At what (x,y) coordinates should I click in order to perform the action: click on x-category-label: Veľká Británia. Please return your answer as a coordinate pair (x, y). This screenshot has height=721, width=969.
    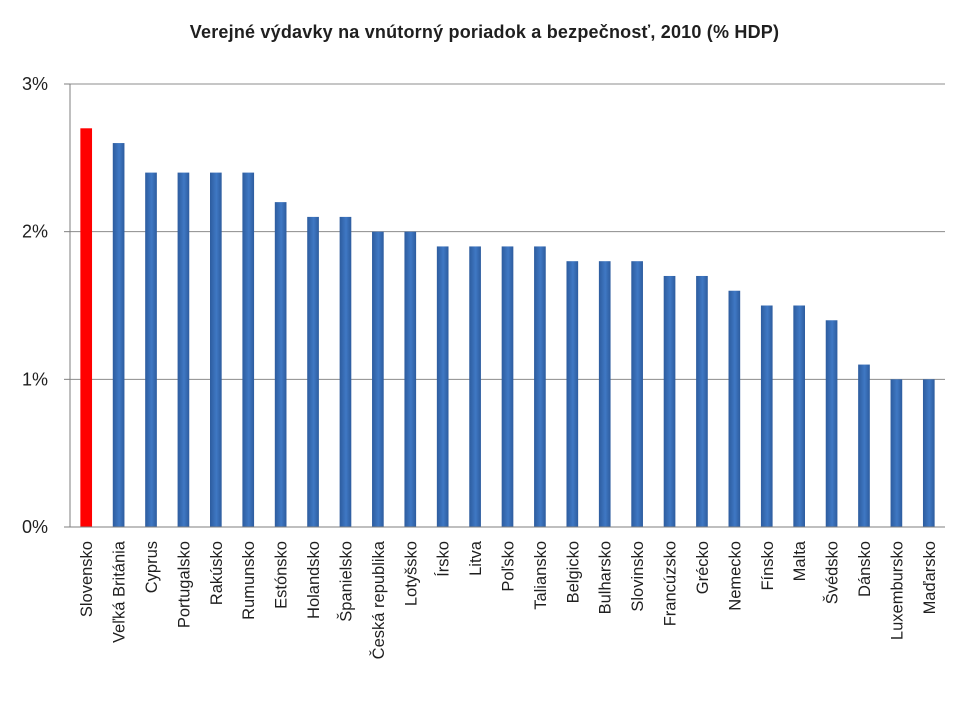
    Looking at the image, I should click on (120, 591).